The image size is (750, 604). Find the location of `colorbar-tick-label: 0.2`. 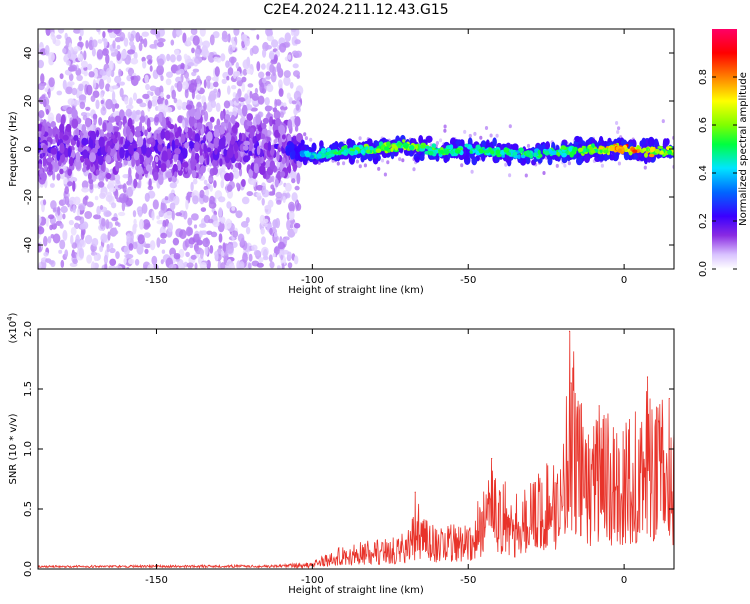

colorbar-tick-label: 0.2 is located at coordinates (703, 221).